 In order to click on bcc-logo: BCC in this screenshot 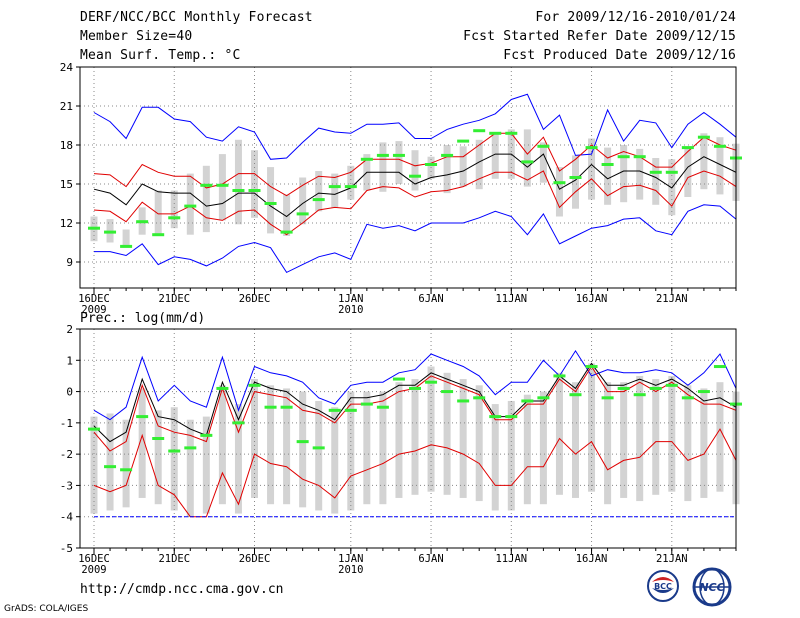, I will do `click(663, 586)`.